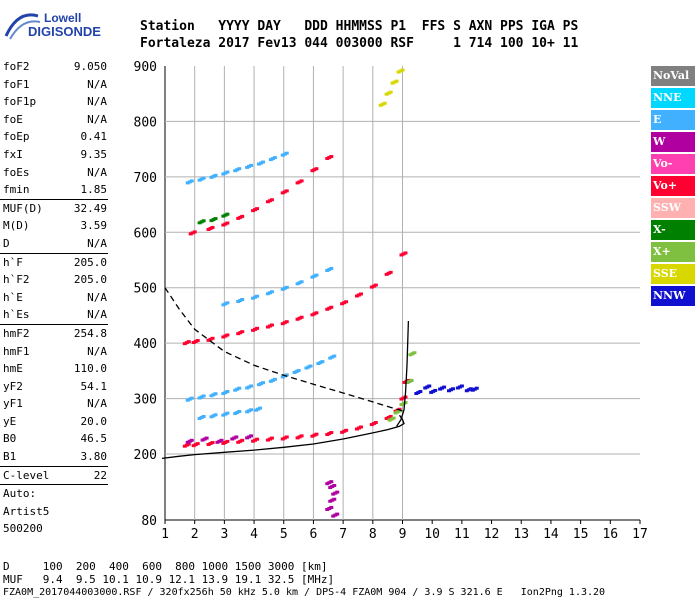 The image size is (700, 600). What do you see at coordinates (23, 208) in the screenshot?
I see `param-label: MUF(D)` at bounding box center [23, 208].